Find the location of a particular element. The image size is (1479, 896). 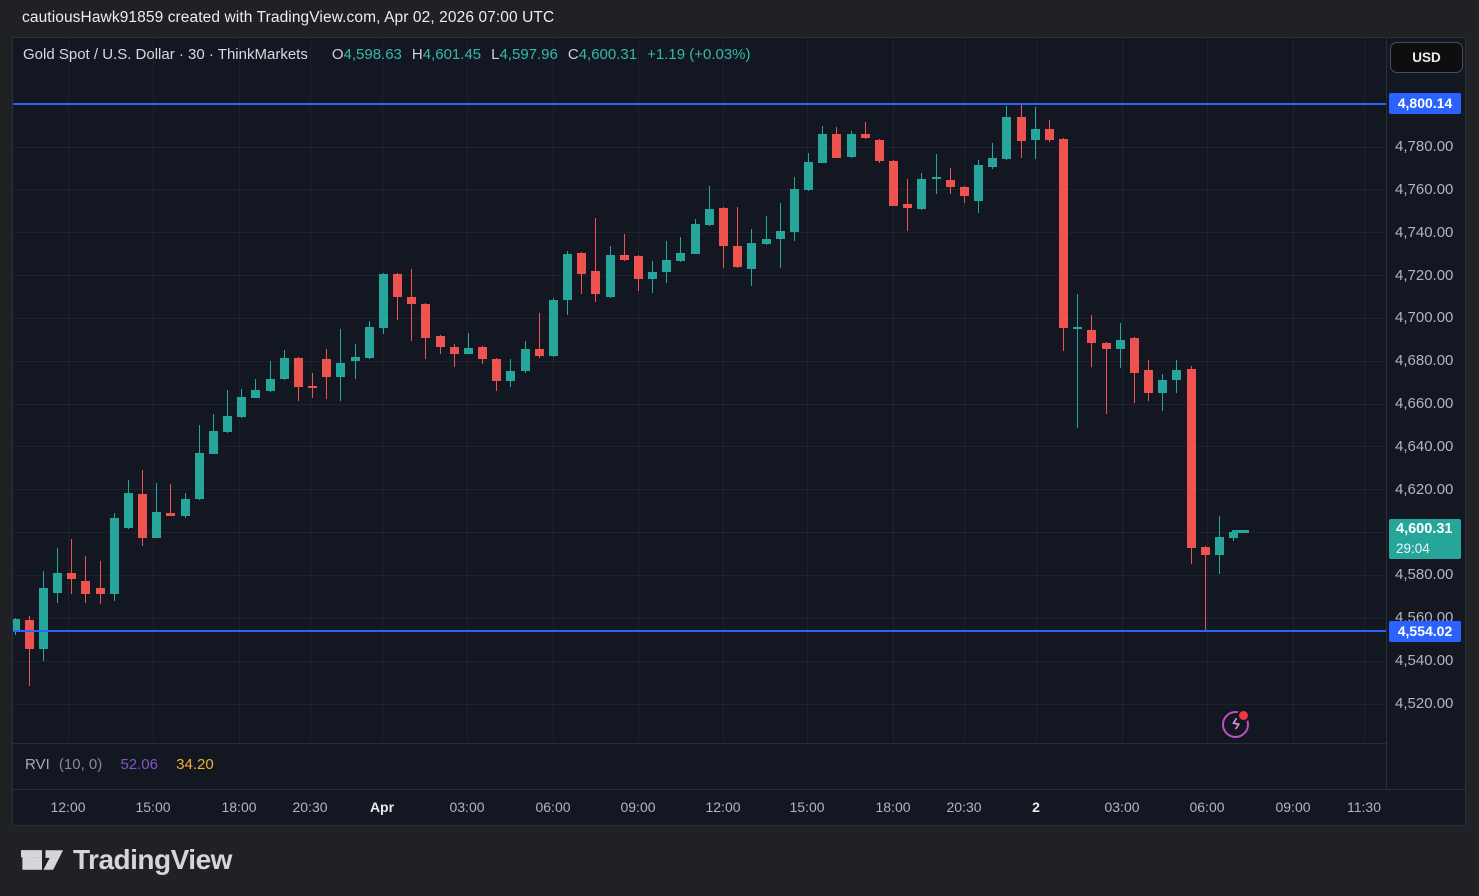

footer: TradingView is located at coordinates (739, 861).